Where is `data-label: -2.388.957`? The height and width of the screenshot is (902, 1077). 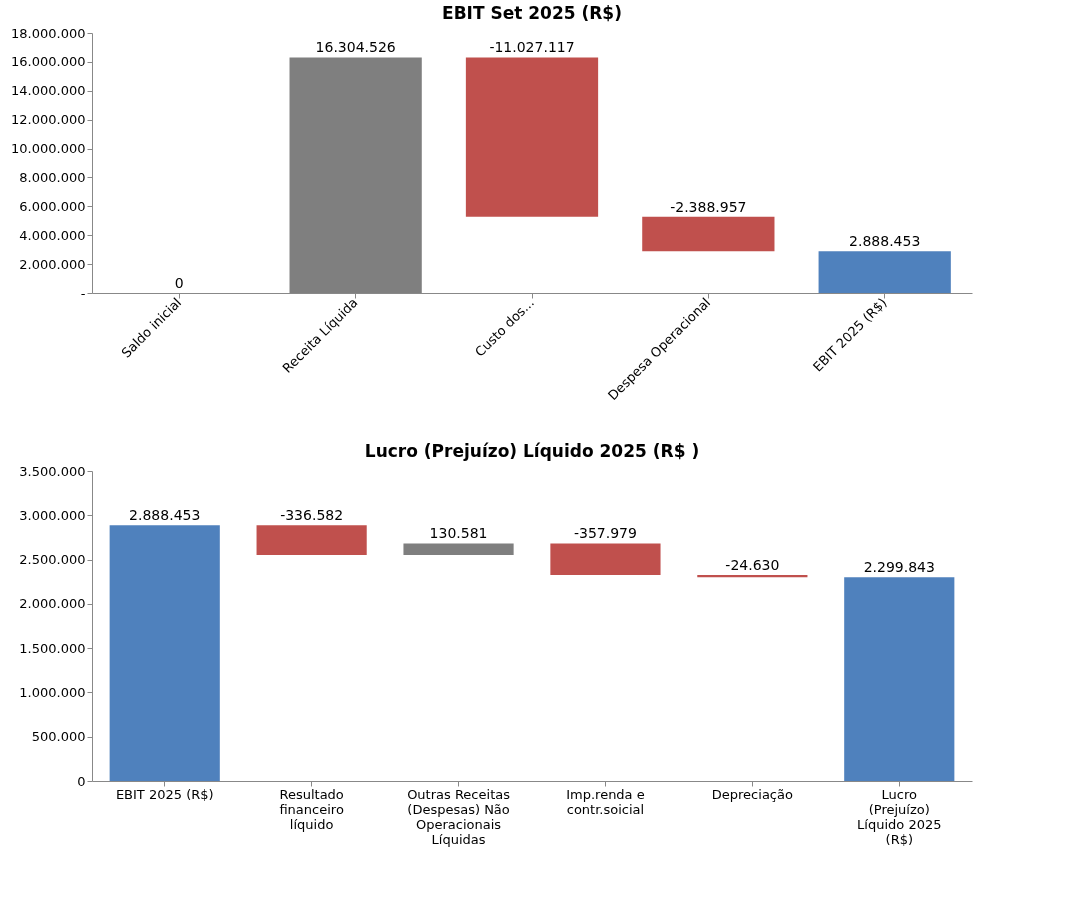 data-label: -2.388.957 is located at coordinates (708, 206).